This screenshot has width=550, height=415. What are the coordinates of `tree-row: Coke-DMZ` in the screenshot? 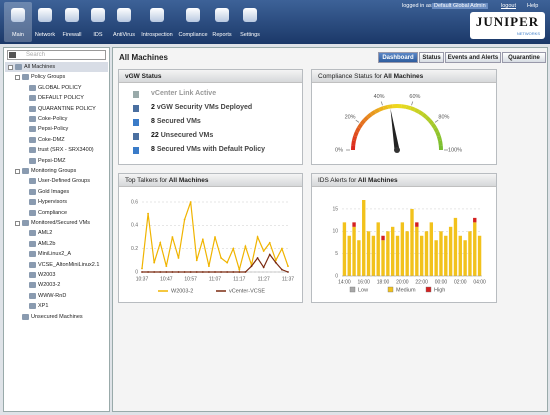 It's located at (56, 140).